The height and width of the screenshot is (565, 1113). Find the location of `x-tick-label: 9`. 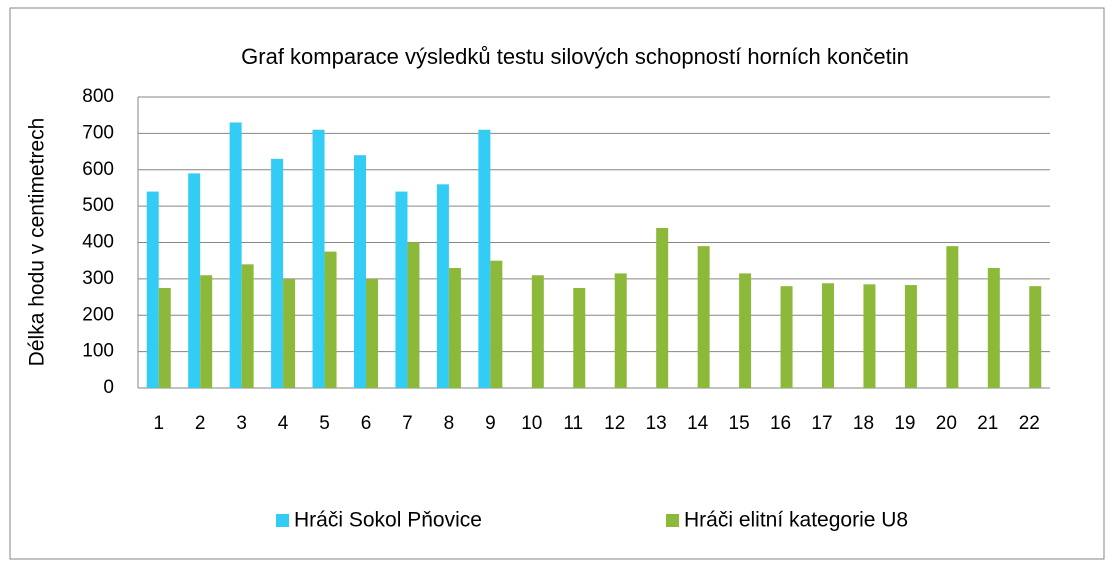

x-tick-label: 9 is located at coordinates (490, 423).